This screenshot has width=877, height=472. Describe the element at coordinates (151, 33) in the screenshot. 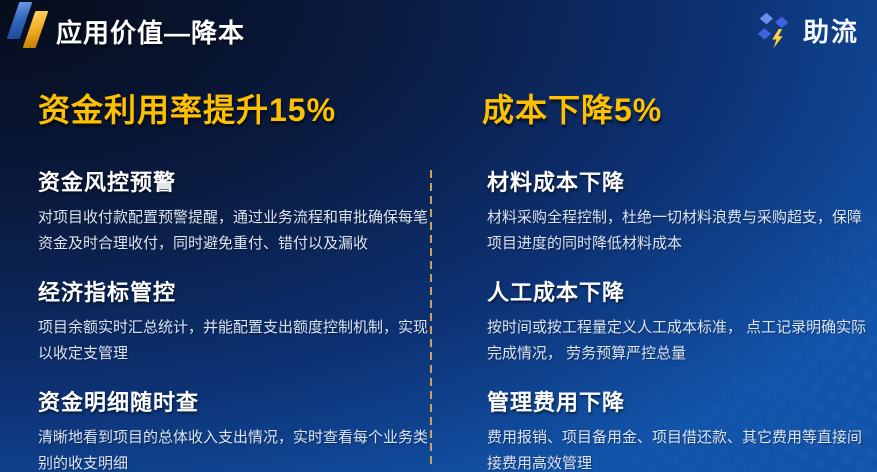

I see `page-title: 应用价值—降本` at that location.